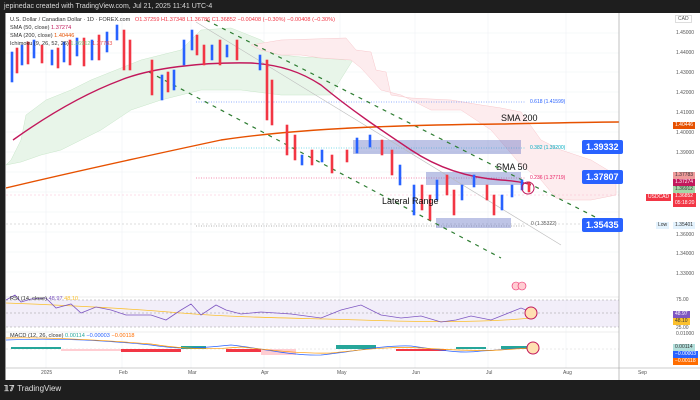  What do you see at coordinates (685, 254) in the screenshot?
I see `price-tick: 1.34000` at bounding box center [685, 254].